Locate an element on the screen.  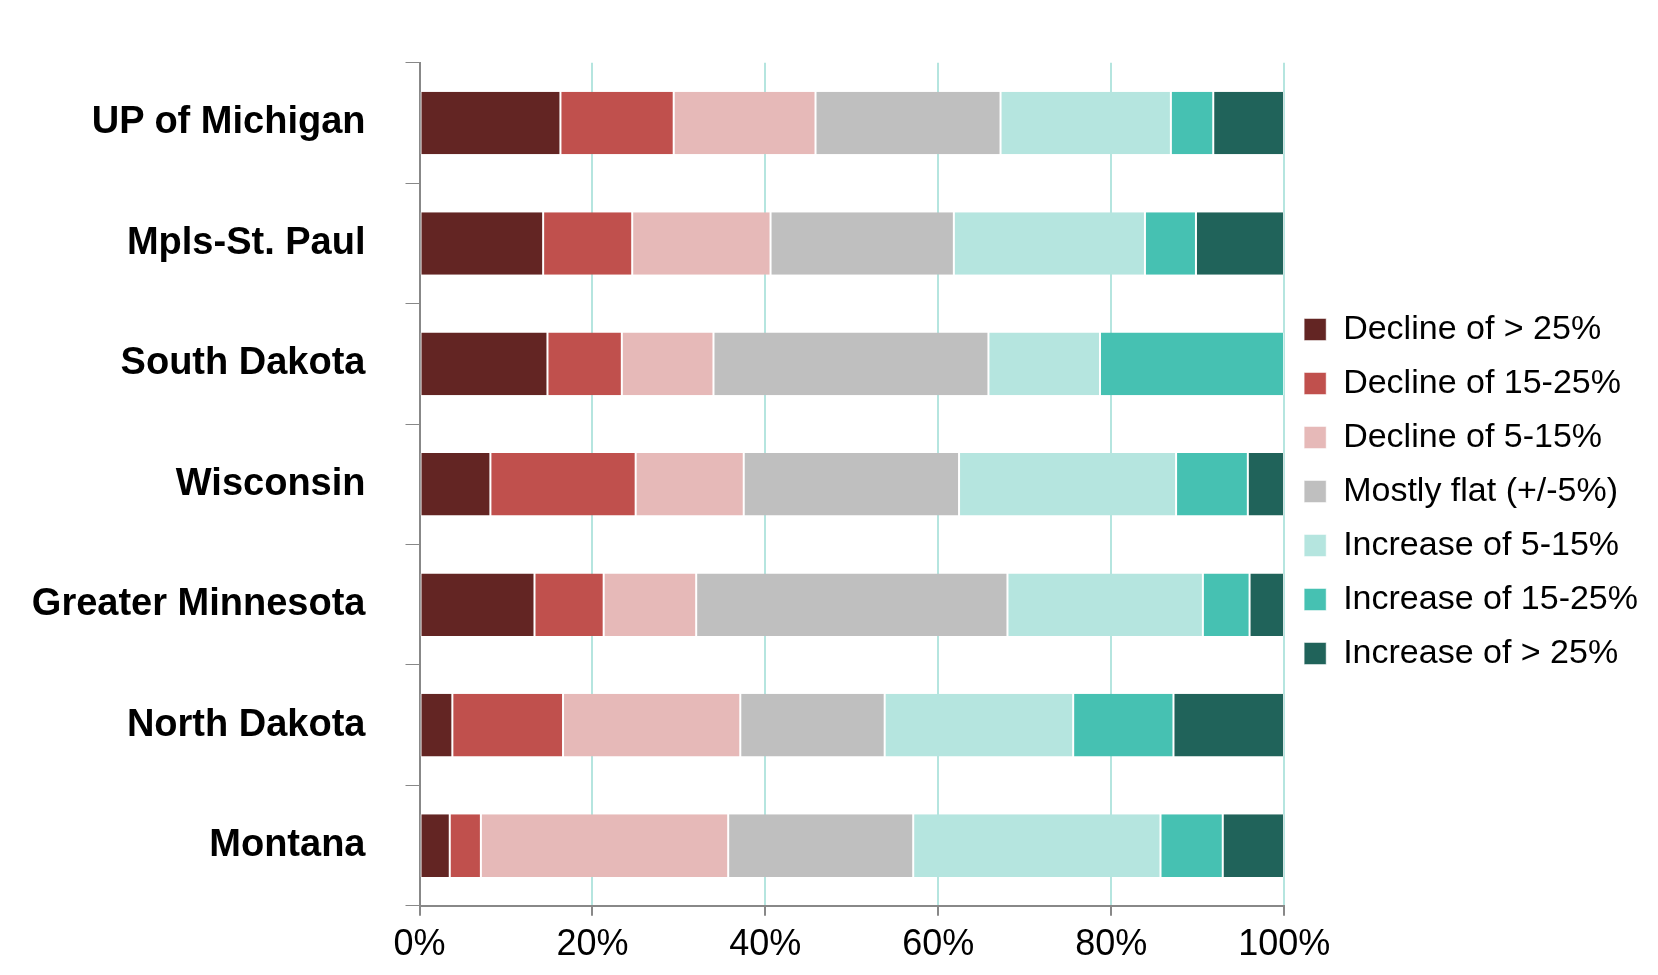
y-tick-label: Montana is located at coordinates (288, 843).